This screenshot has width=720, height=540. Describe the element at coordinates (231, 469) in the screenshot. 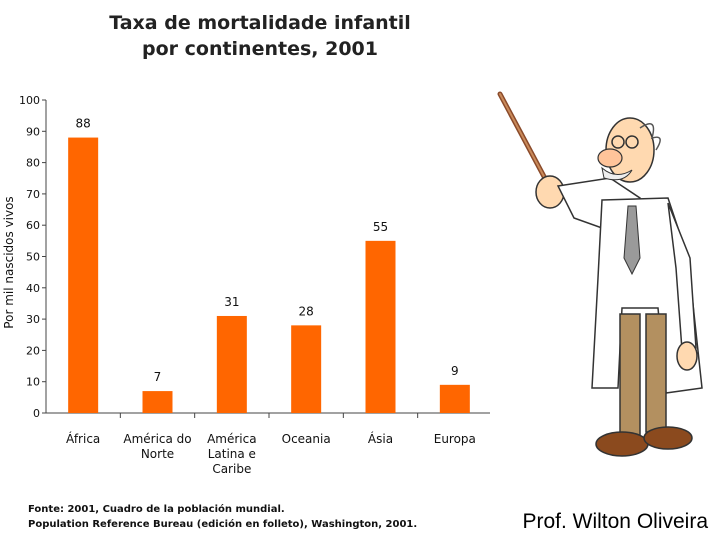

I see `category-label: Caribe` at that location.